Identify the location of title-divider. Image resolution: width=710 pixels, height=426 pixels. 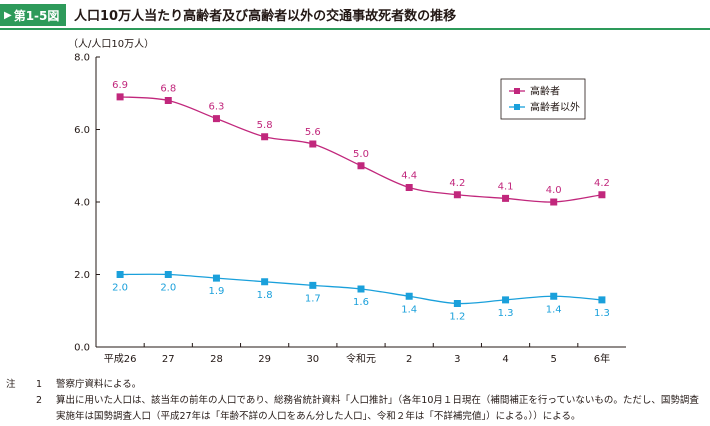
(355, 29).